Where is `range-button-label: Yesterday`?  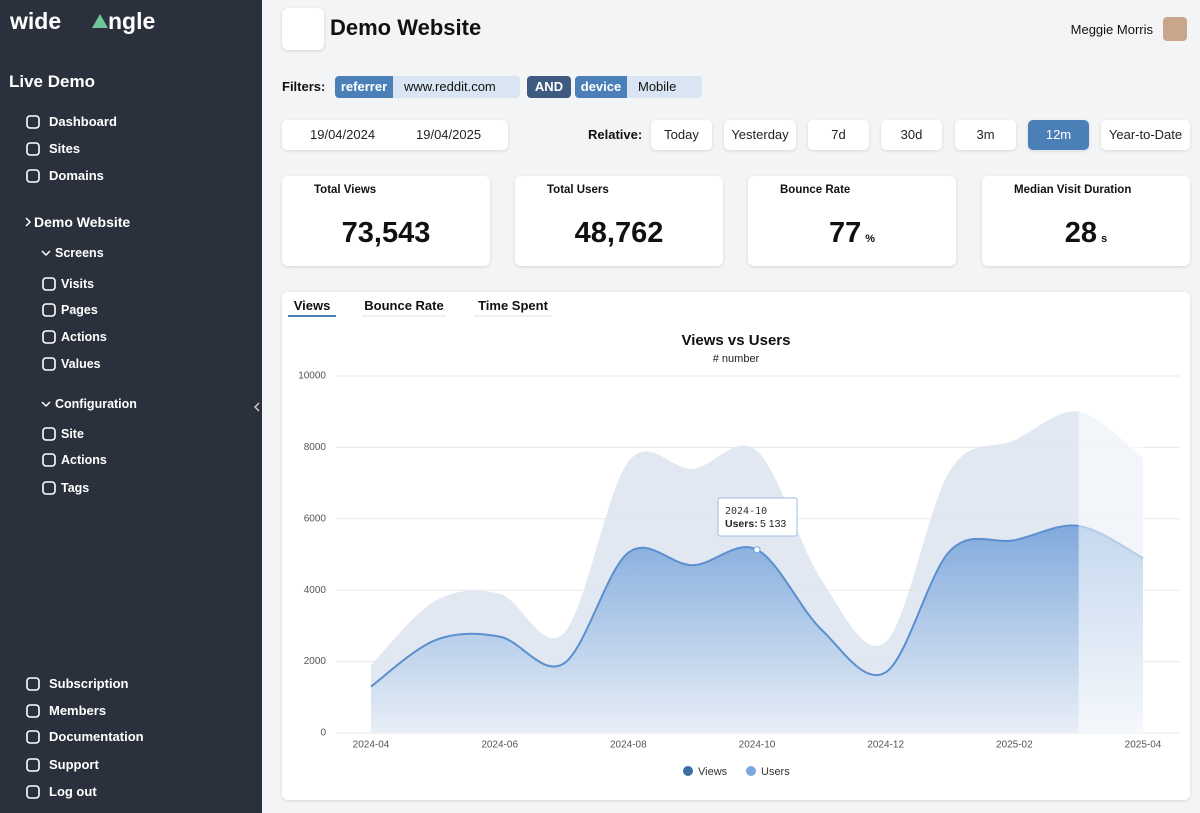
range-button-label: Yesterday is located at coordinates (760, 134).